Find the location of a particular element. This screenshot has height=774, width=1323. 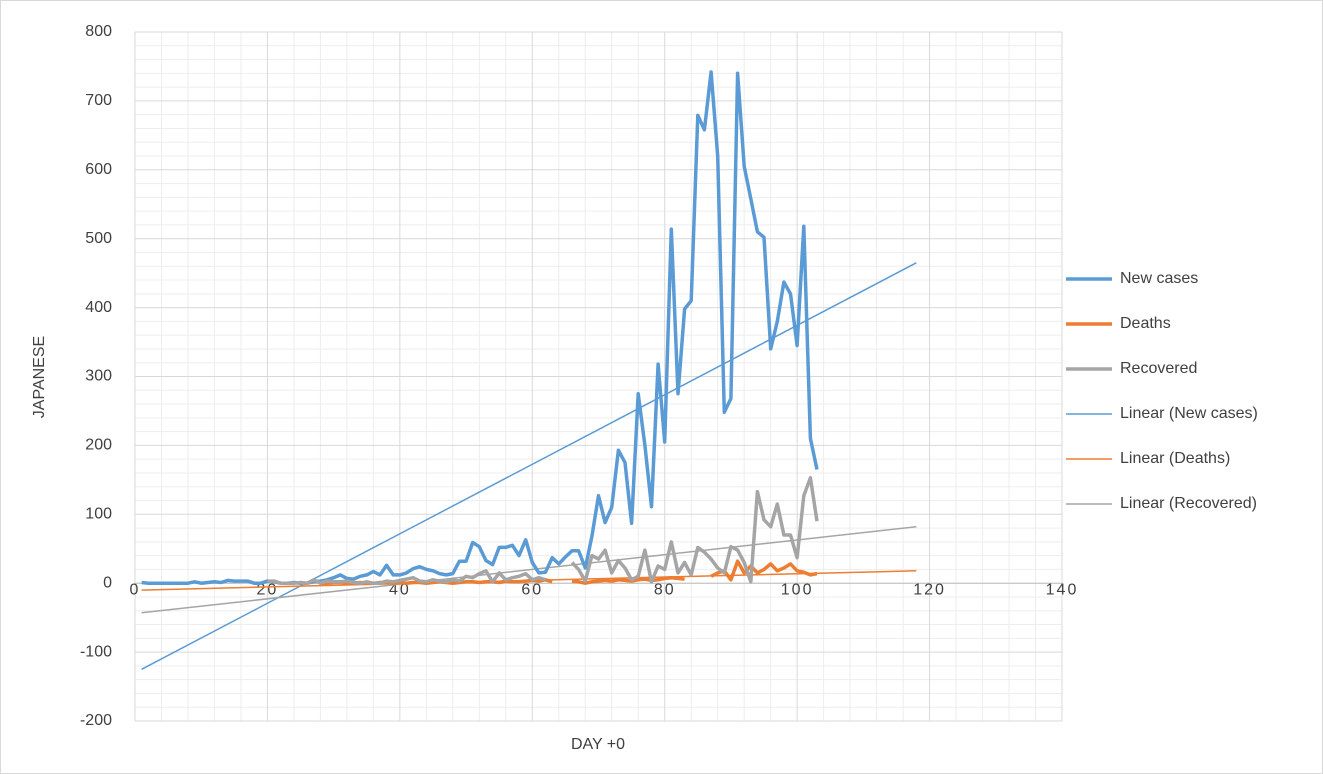

x-tick-label: 20 is located at coordinates (268, 589).